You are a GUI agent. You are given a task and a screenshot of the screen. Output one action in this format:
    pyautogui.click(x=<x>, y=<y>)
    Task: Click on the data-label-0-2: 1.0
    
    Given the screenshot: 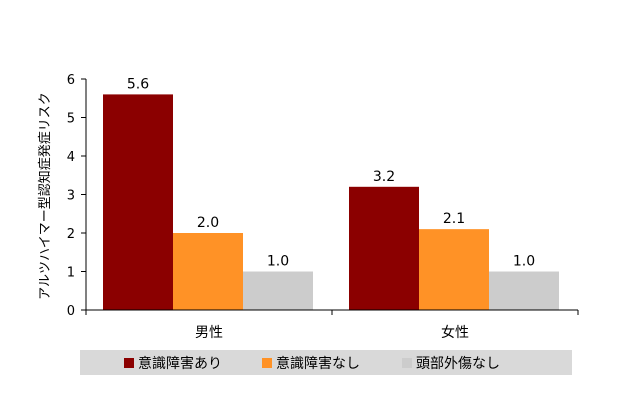 What is the action you would take?
    pyautogui.click(x=278, y=262)
    